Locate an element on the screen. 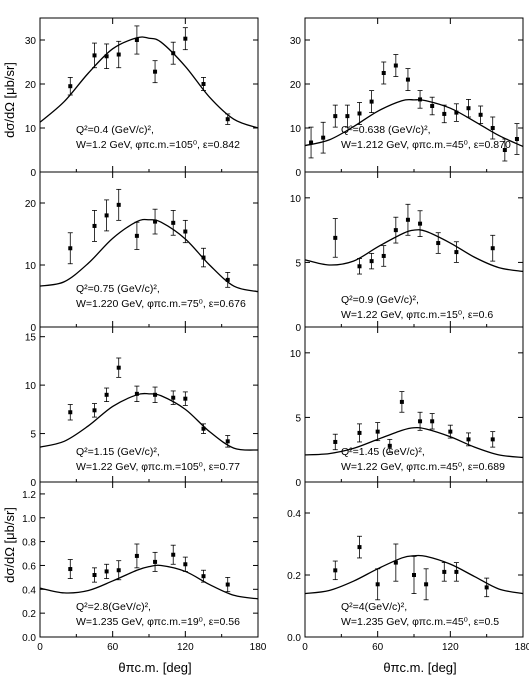  panel-annotation-line-2: W=1.235 GeV, φπc.m.=45⁰, ε=0.5 is located at coordinates (420, 622).